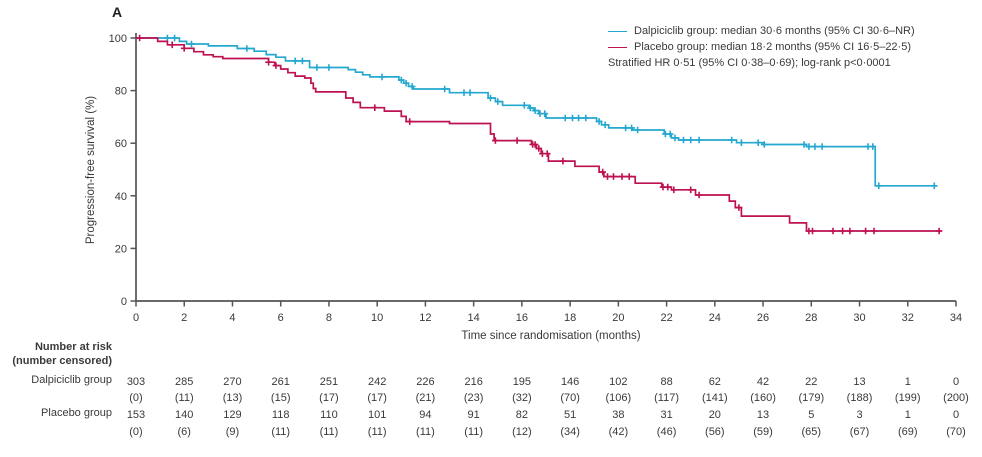 The width and height of the screenshot is (982, 457). I want to click on risk-count-placebo-group: 1, so click(908, 415).